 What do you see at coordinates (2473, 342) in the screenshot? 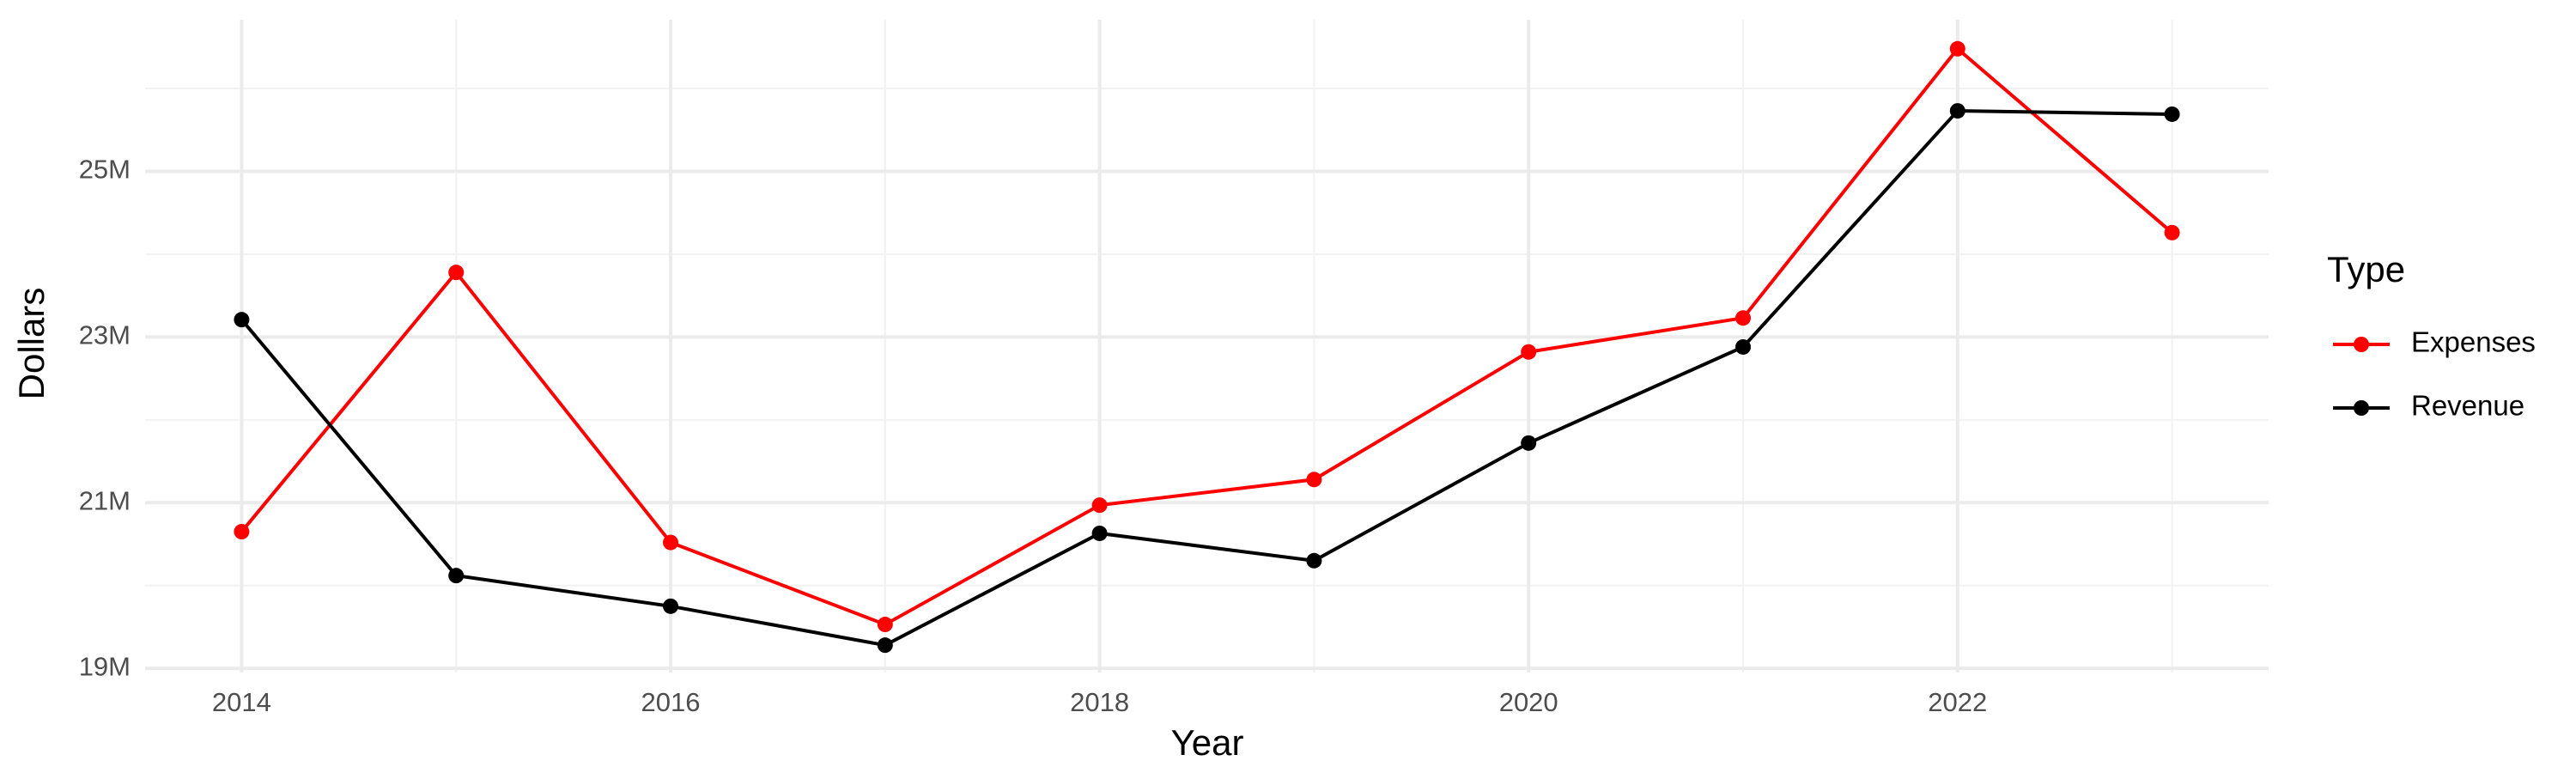
I see `legend-label: Expenses` at bounding box center [2473, 342].